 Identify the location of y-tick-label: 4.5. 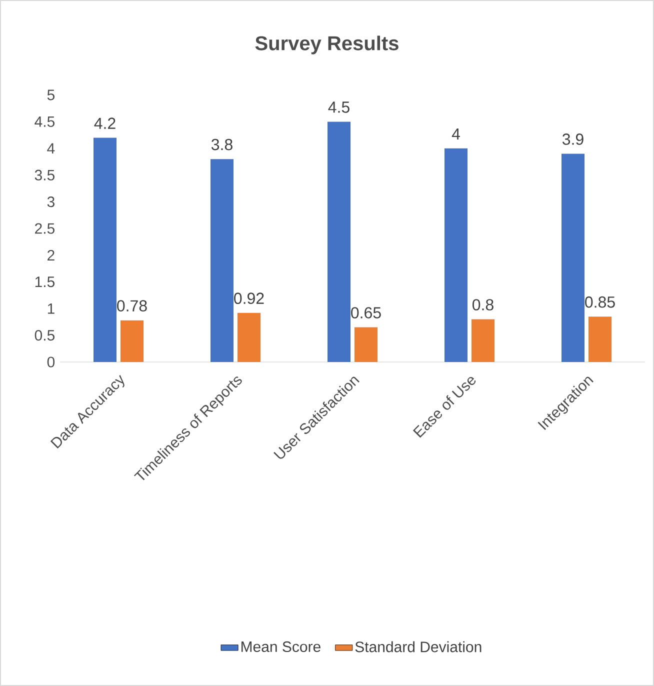
(44, 121).